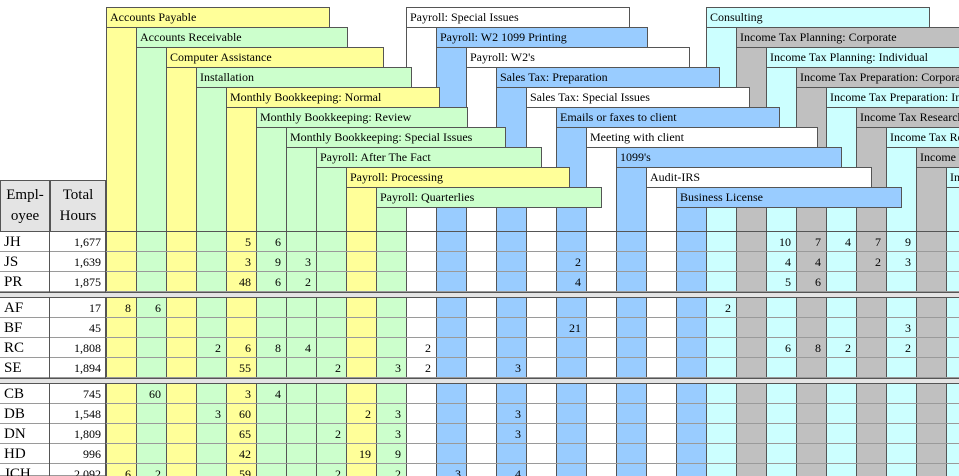 This screenshot has height=476, width=959. What do you see at coordinates (25, 434) in the screenshot?
I see `employee-initials: DN` at bounding box center [25, 434].